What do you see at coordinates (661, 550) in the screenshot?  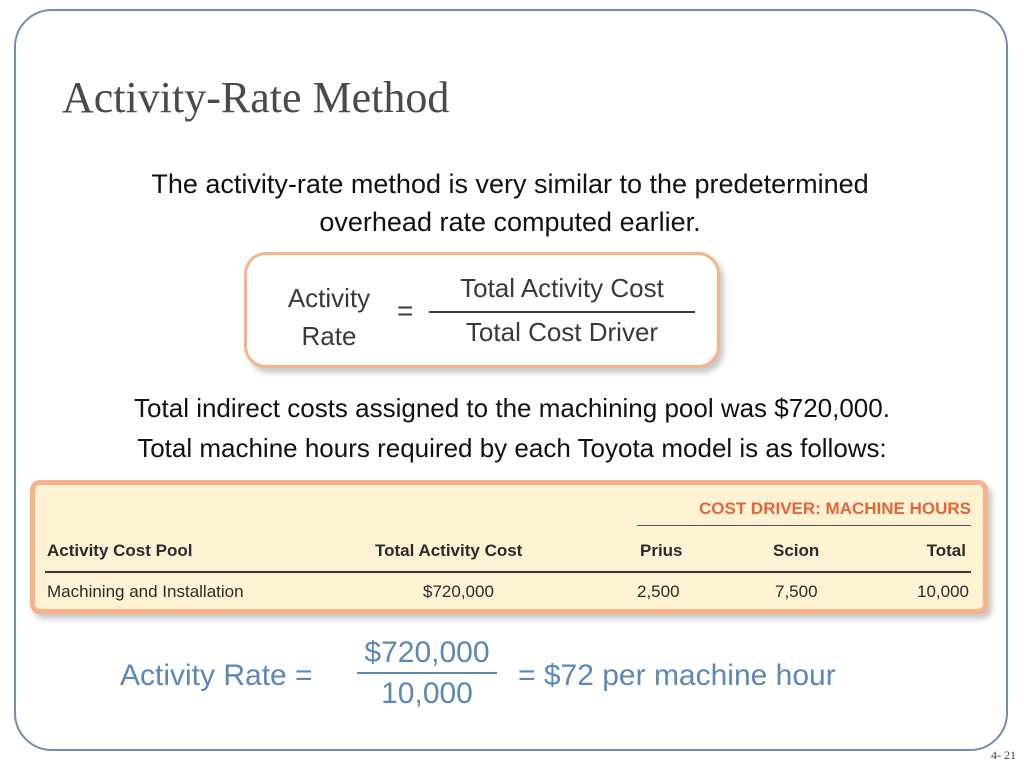 I see `column-header-prius: Prius` at bounding box center [661, 550].